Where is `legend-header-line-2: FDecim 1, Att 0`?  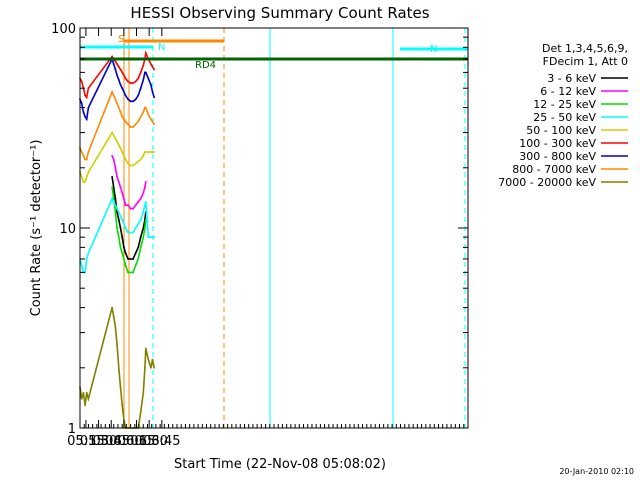
legend-header-line-2: FDecim 1, Att 0 is located at coordinates (585, 61).